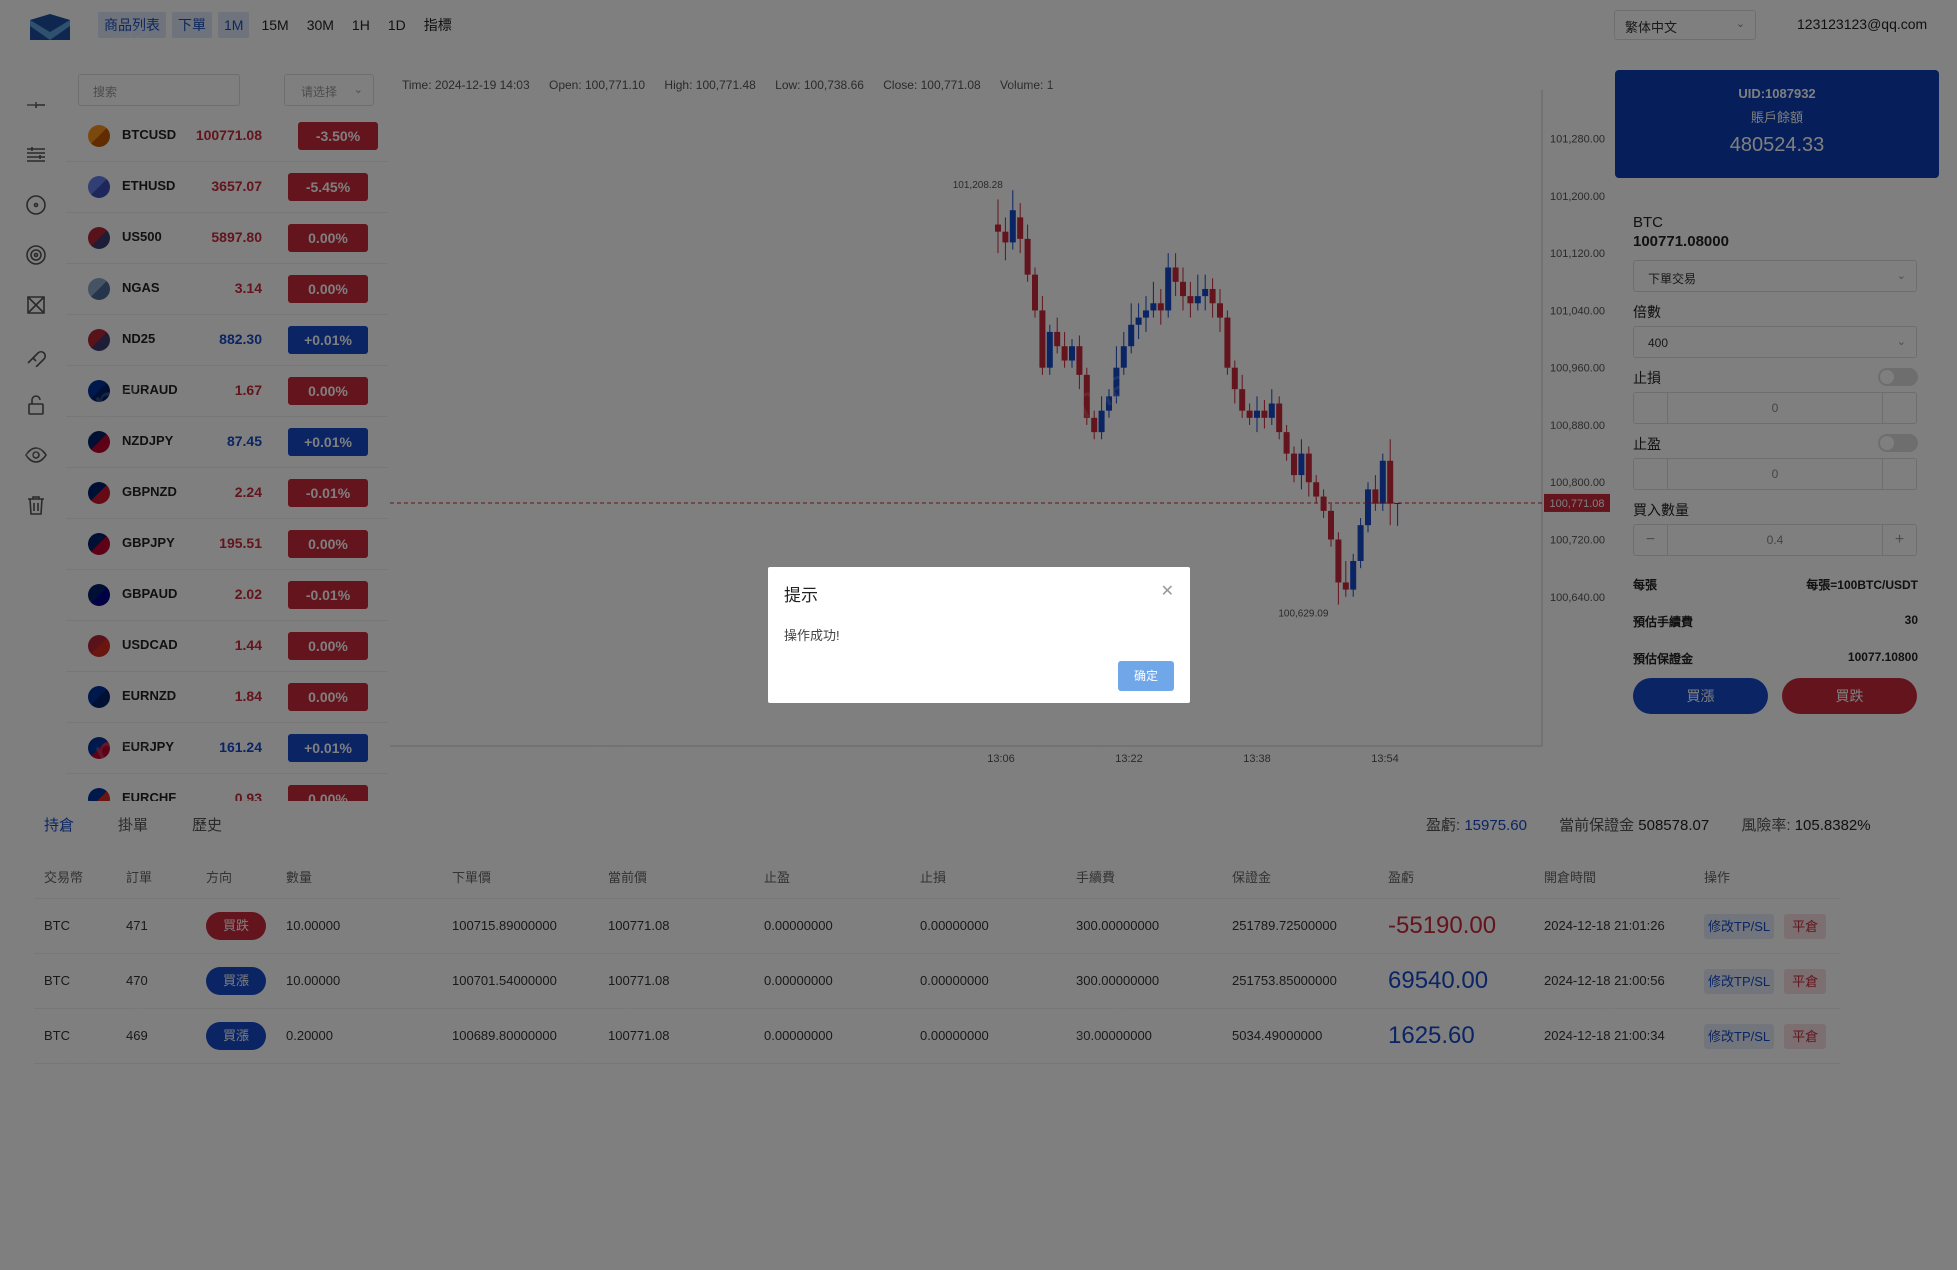 The height and width of the screenshot is (1270, 1957). Describe the element at coordinates (979, 635) in the screenshot. I see `alert-dialog: 提示 ✕ 操作成功! 确定` at that location.